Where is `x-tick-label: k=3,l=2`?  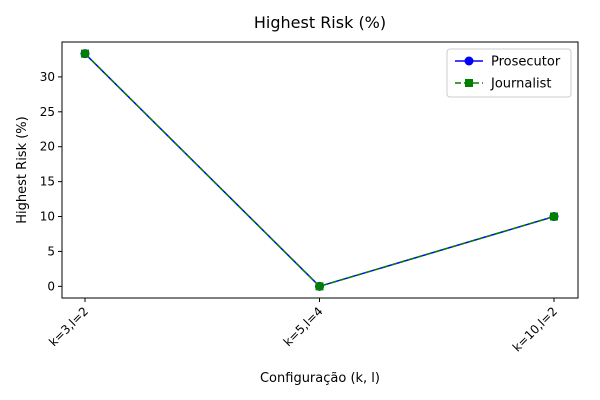 x-tick-label: k=3,l=2 is located at coordinates (68, 326).